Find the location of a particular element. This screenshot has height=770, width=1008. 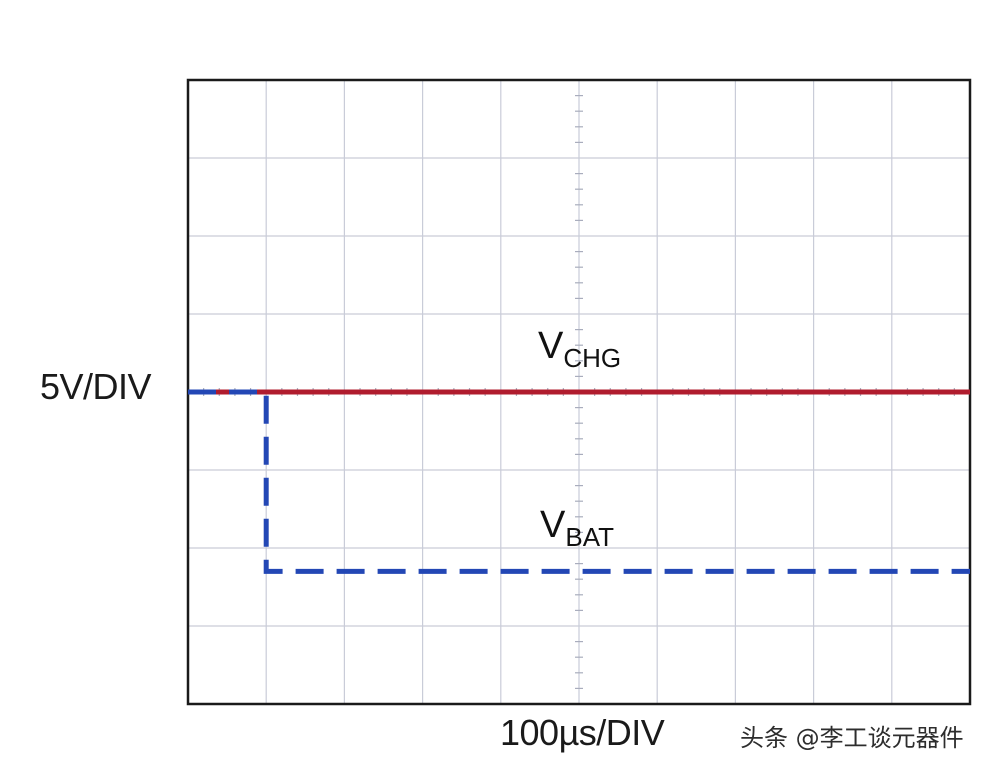

x-axis-scale-label: 100µs/DIV is located at coordinates (582, 732).